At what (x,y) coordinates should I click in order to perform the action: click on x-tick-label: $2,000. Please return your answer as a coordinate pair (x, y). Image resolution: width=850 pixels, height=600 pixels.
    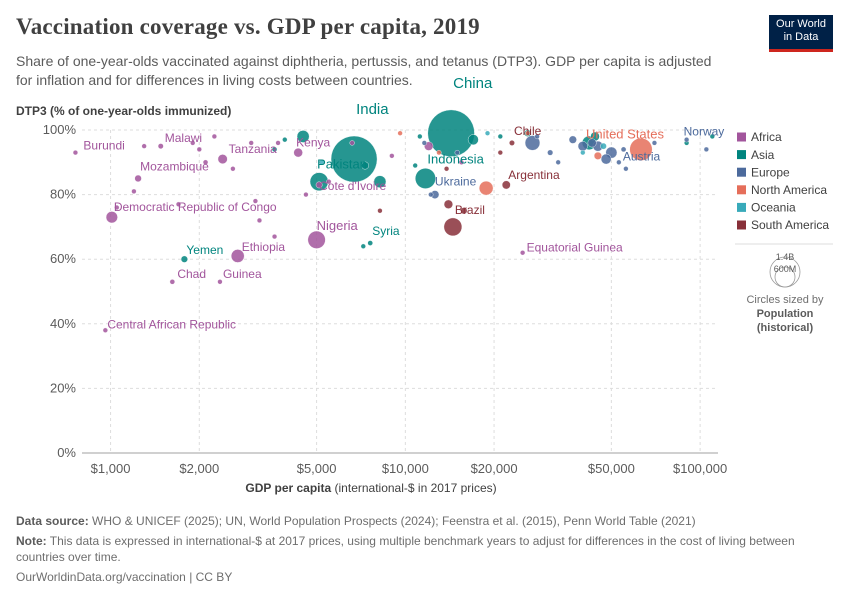
    Looking at the image, I should click on (199, 468).